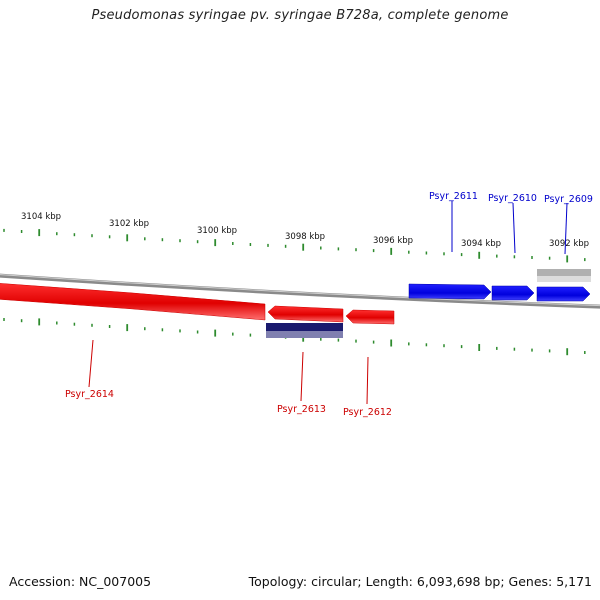 The width and height of the screenshot is (600, 600). What do you see at coordinates (294, 245) in the screenshot?
I see `scale-ticks-upper` at bounding box center [294, 245].